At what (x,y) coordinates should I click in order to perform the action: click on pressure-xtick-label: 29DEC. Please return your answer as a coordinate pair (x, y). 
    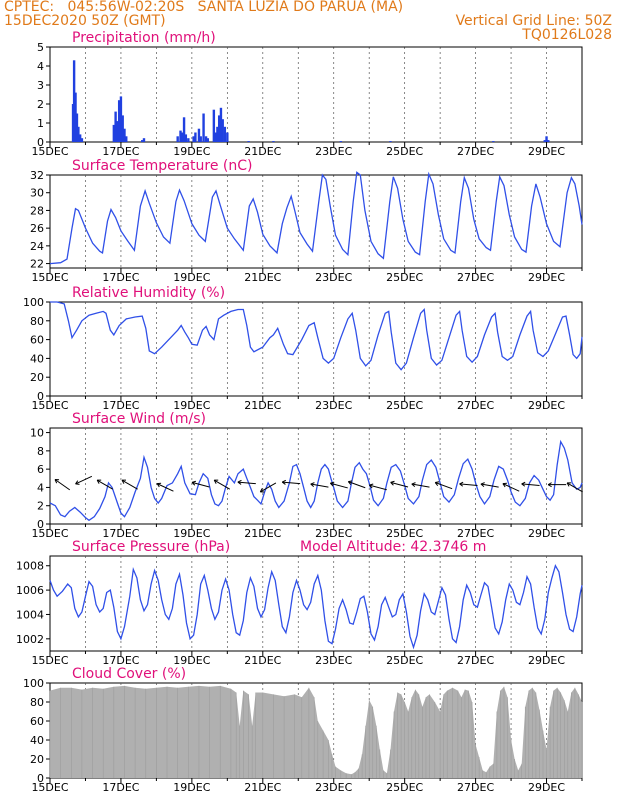
    Looking at the image, I should click on (546, 660).